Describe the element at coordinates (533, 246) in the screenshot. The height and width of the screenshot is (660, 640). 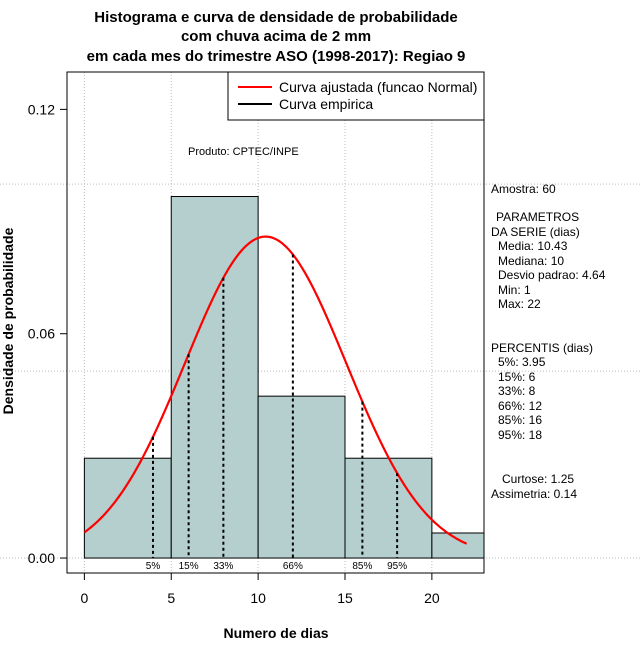
I see `param-mean: Media: 10.43` at that location.